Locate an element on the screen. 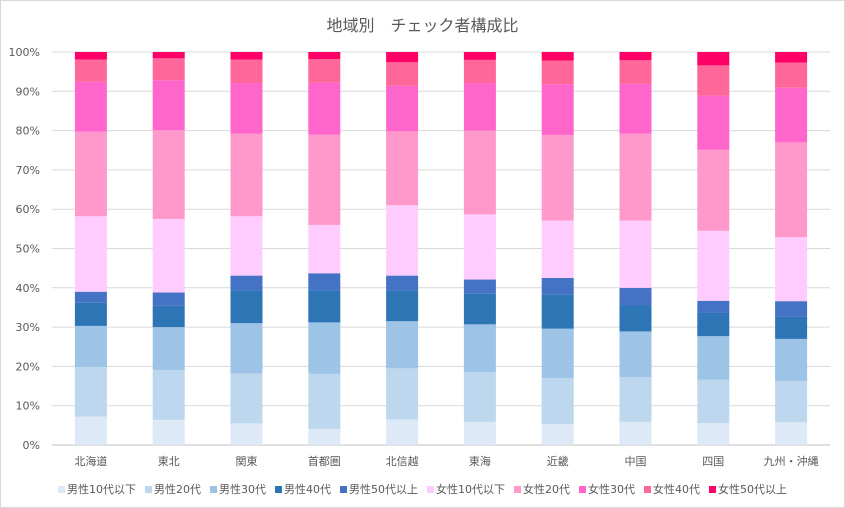 The height and width of the screenshot is (508, 845). x-axis: 北海道 東北 関東 首都圏 北信越 東海 近畿 中国 四国 九州・沖縄 is located at coordinates (446, 461).